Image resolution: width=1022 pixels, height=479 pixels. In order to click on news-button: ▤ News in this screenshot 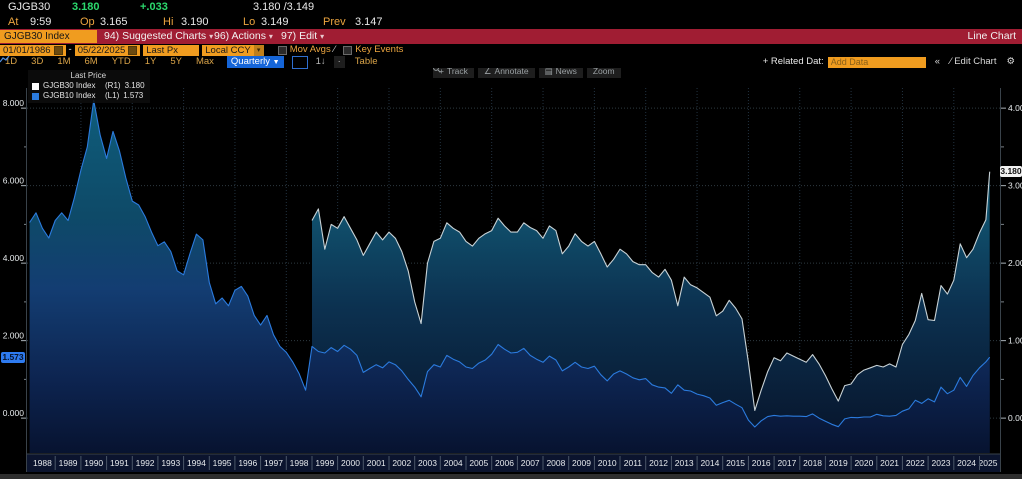, I will do `click(560, 71)`.